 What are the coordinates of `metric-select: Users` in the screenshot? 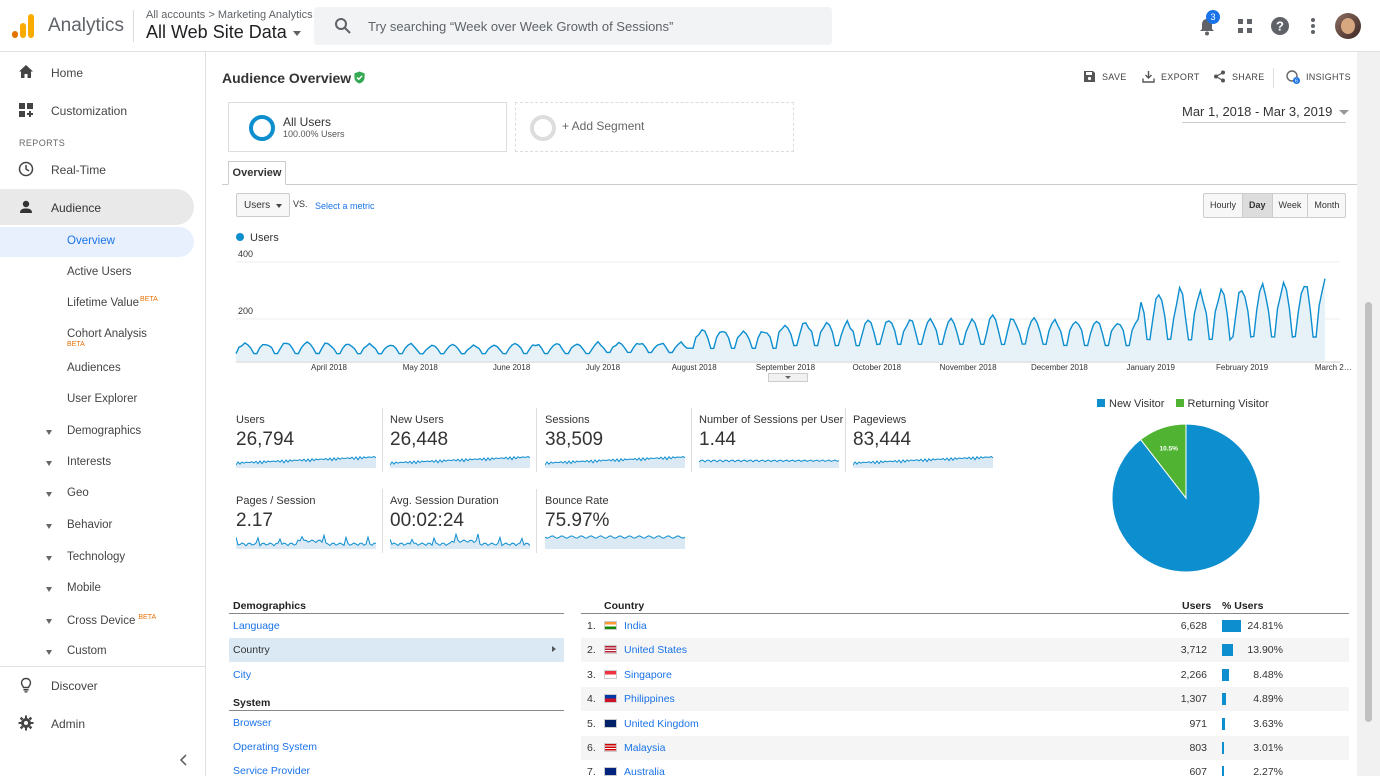 It's located at (263, 205).